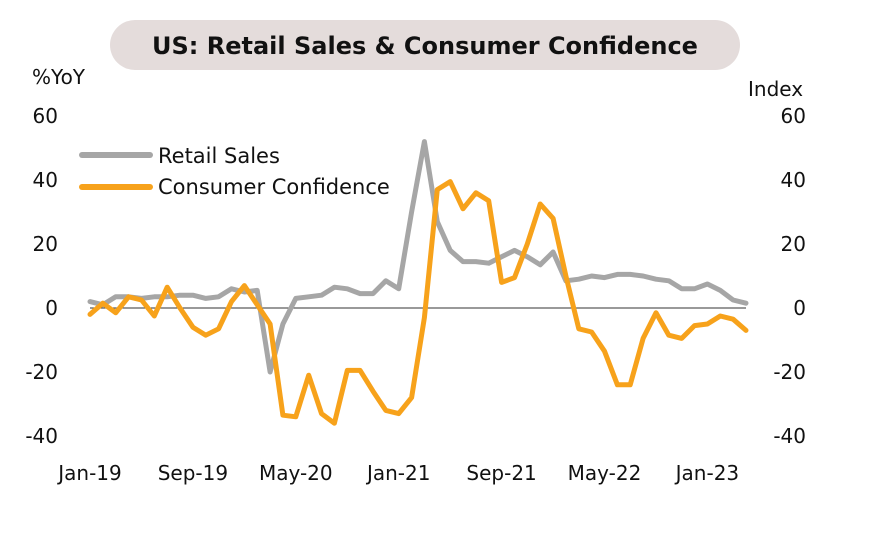 The image size is (870, 545). Describe the element at coordinates (793, 244) in the screenshot. I see `right-tick-label: 20` at that location.